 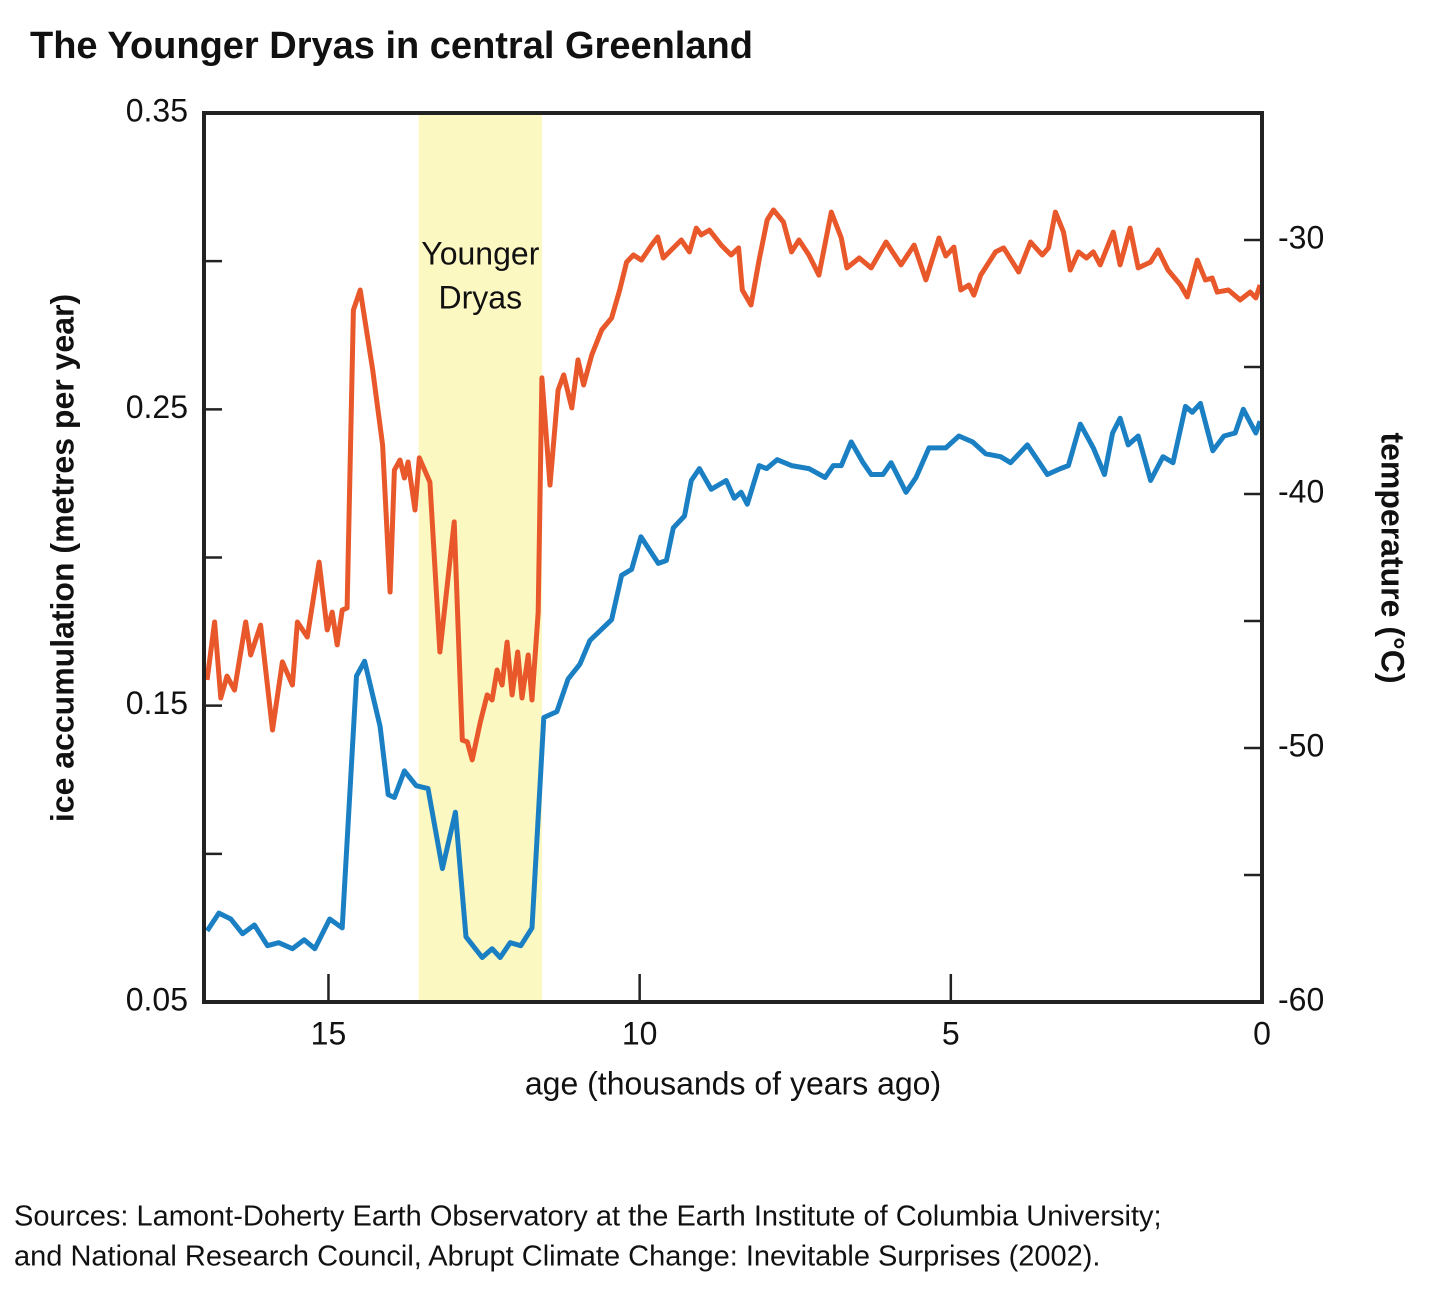 What do you see at coordinates (640, 1033) in the screenshot?
I see `x-tick-label: 10` at bounding box center [640, 1033].